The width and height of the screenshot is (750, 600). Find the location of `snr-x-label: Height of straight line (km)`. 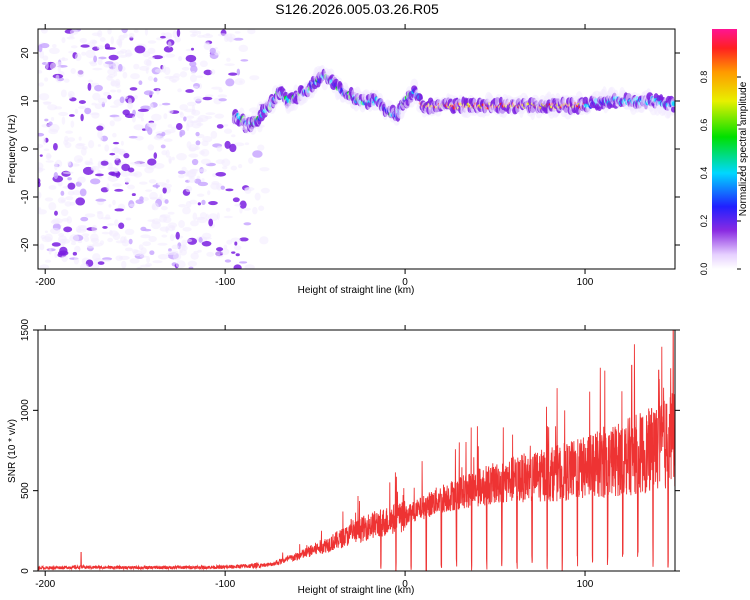

snr-x-label: Height of straight line (km) is located at coordinates (356, 590).